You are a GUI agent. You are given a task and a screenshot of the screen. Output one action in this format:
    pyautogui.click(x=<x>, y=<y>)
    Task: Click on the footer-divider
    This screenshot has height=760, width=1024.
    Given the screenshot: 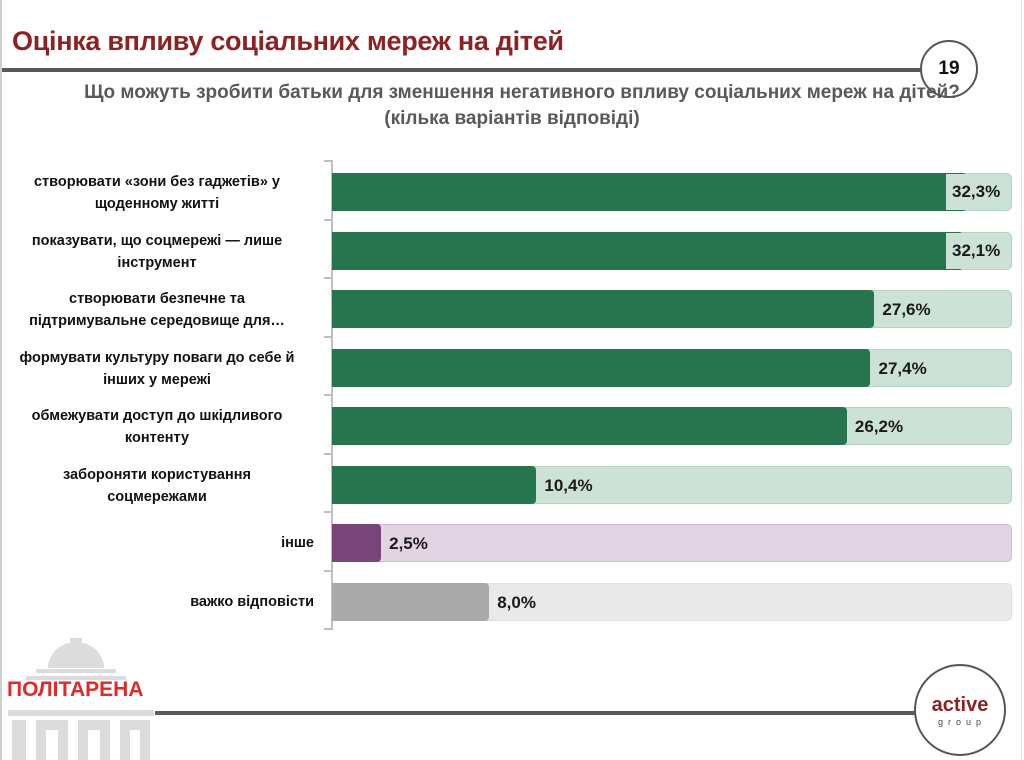 What is the action you would take?
    pyautogui.click(x=535, y=713)
    